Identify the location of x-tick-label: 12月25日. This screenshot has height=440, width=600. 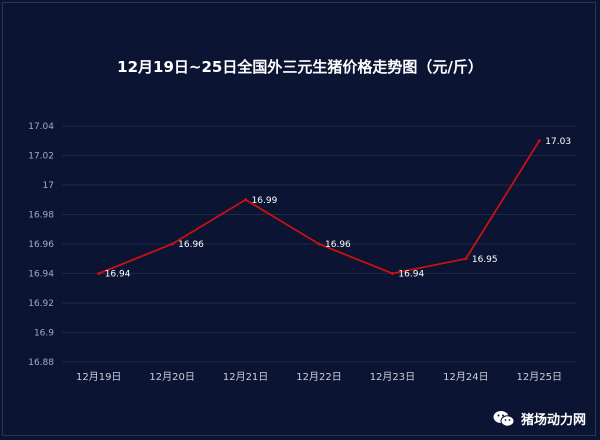
(539, 377).